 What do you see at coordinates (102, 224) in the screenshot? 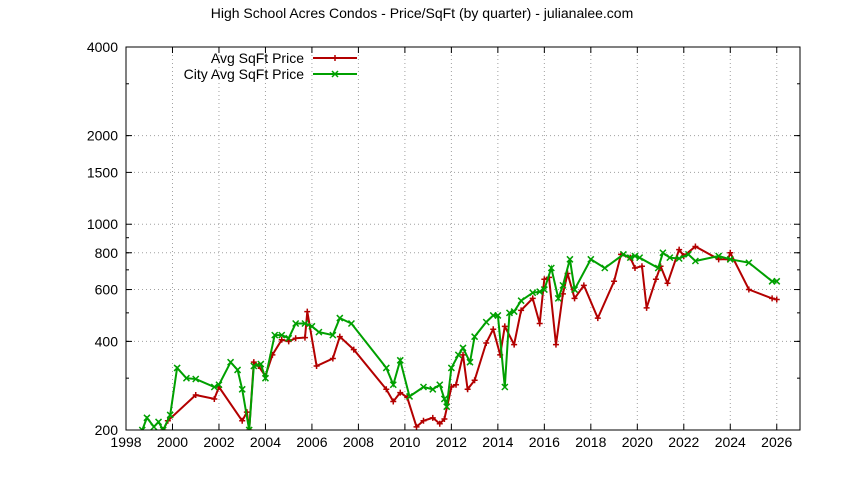
I see `y-tick-label: 1000` at bounding box center [102, 224].